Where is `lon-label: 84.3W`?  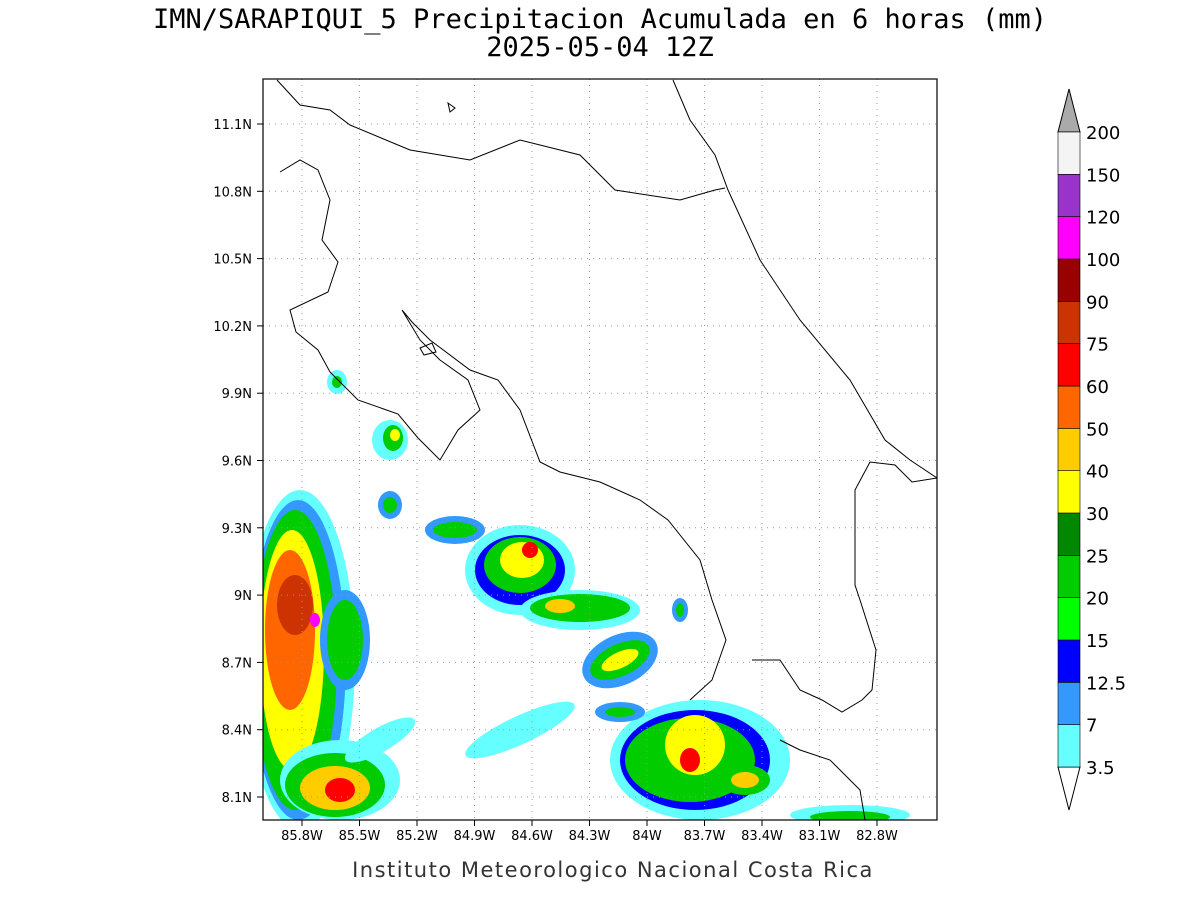
lon-label: 84.3W is located at coordinates (590, 836).